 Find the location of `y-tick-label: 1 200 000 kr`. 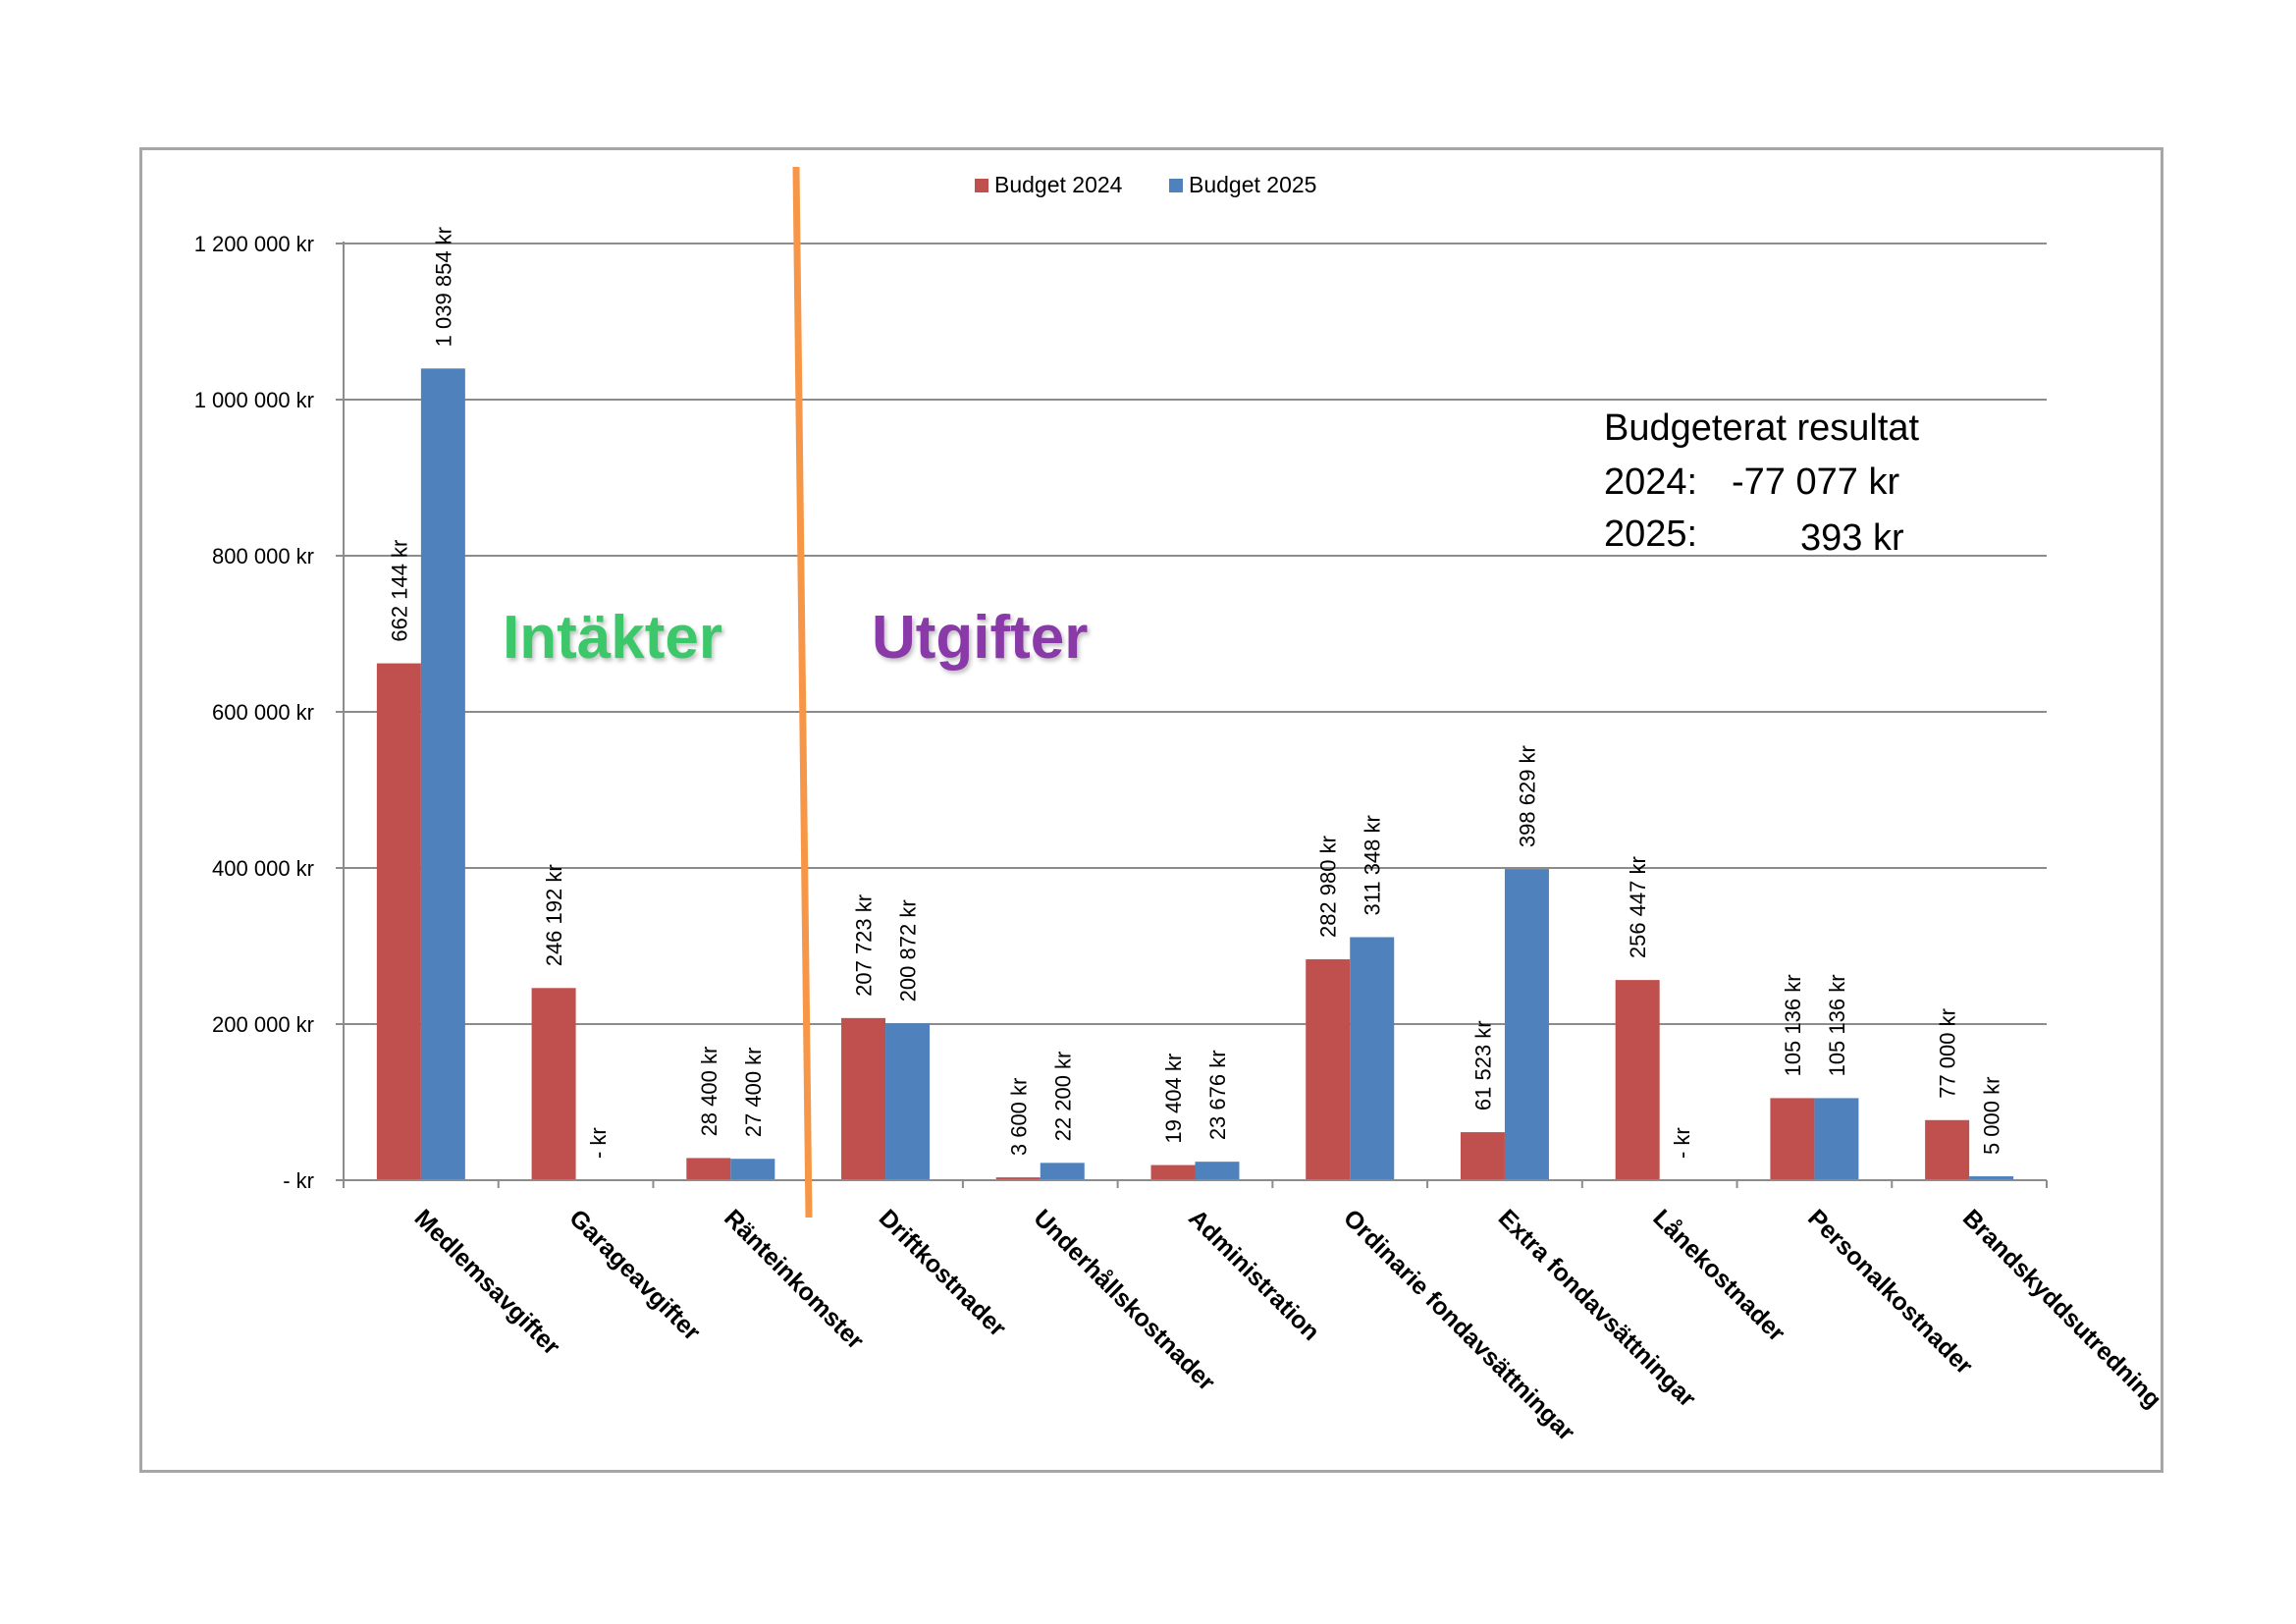

y-tick-label: 1 200 000 kr is located at coordinates (254, 244).